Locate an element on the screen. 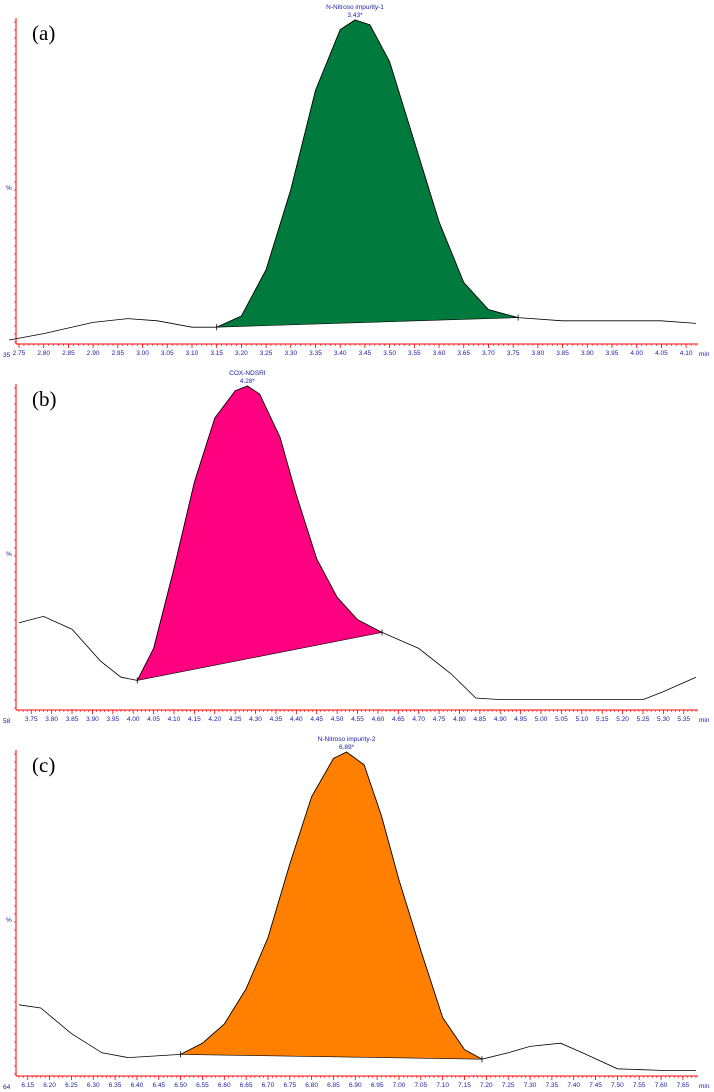  x-tick-label: 4.20 is located at coordinates (214, 719).